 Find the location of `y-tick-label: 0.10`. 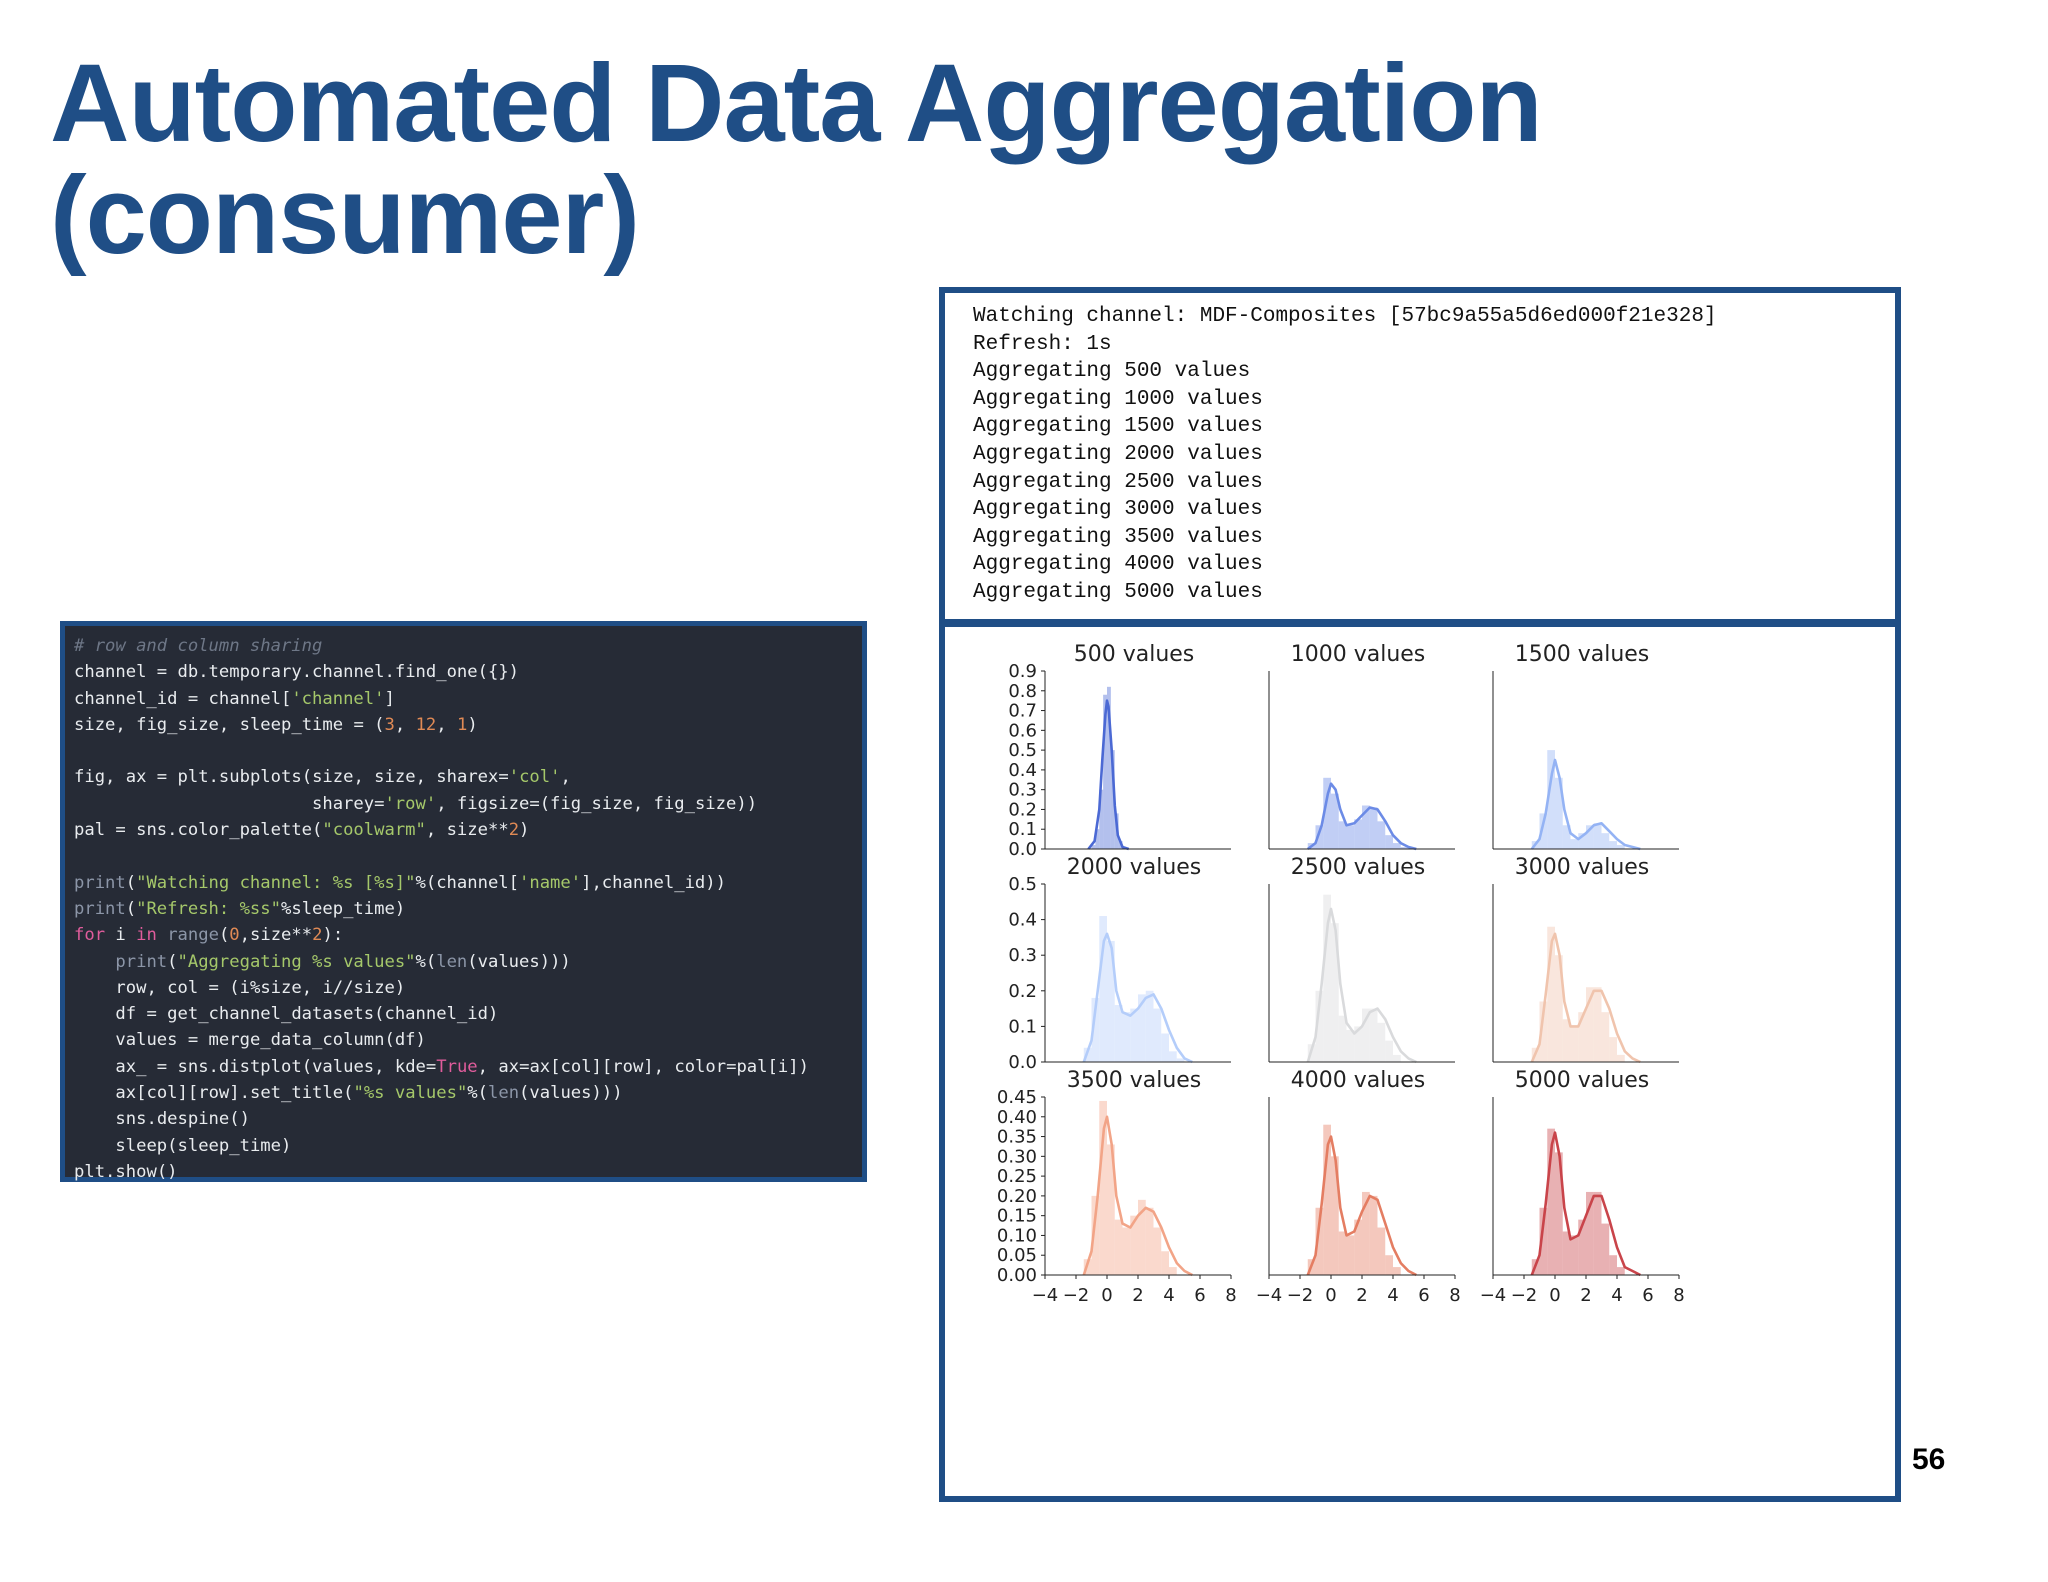

y-tick-label: 0.10 is located at coordinates (1017, 1235).